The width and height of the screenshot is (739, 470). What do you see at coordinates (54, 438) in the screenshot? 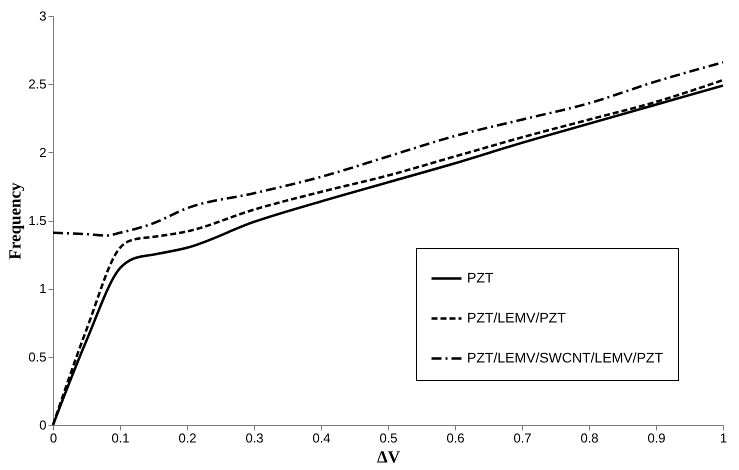
I see `x-tick-label: 0` at bounding box center [54, 438].